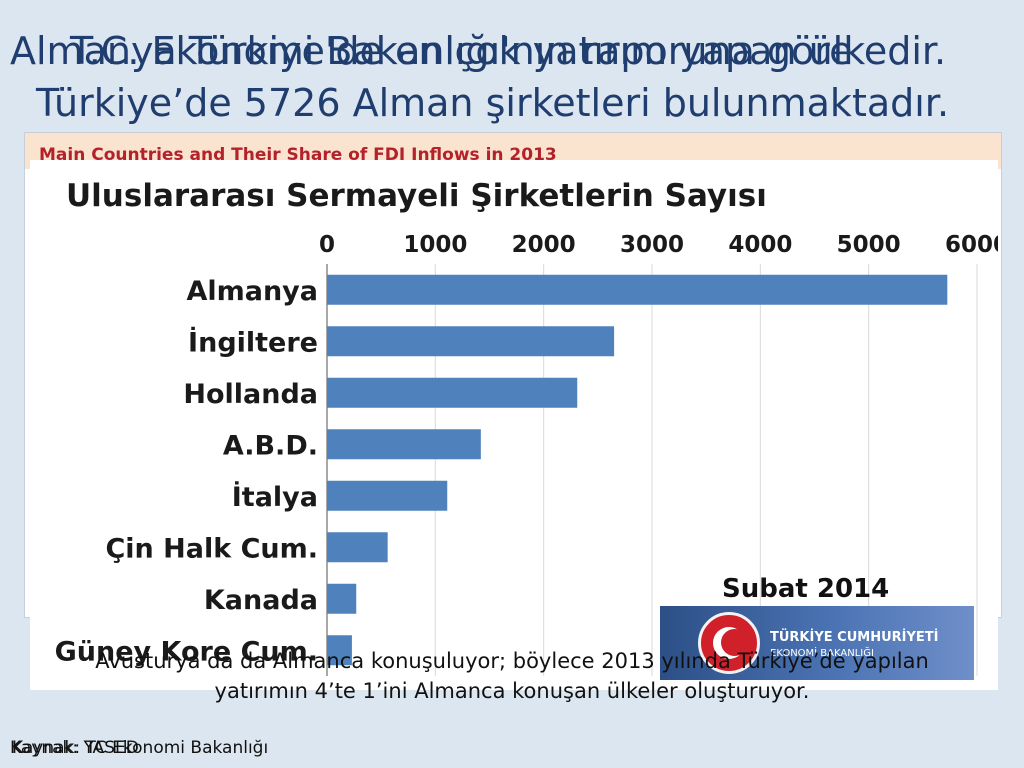 This screenshot has height=768, width=1024. I want to click on category-label: İtalya, so click(275, 497).